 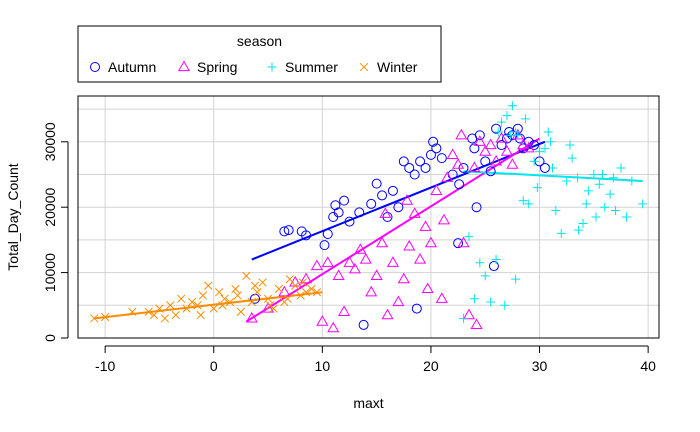 What do you see at coordinates (207, 67) in the screenshot?
I see `legend-item-spring: Spring` at bounding box center [207, 67].